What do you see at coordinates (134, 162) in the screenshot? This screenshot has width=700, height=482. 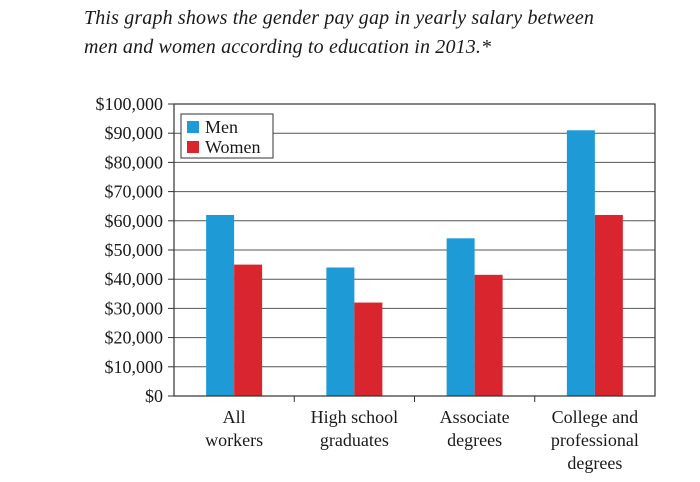 I see `y-tick-label: $80,000` at bounding box center [134, 162].